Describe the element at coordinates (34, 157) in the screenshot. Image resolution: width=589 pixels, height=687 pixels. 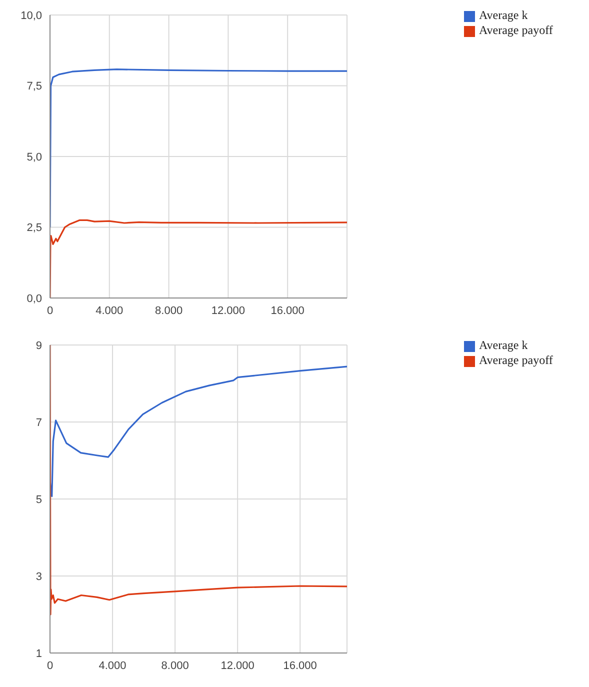
I see `y-tick-label: 5,0` at that location.